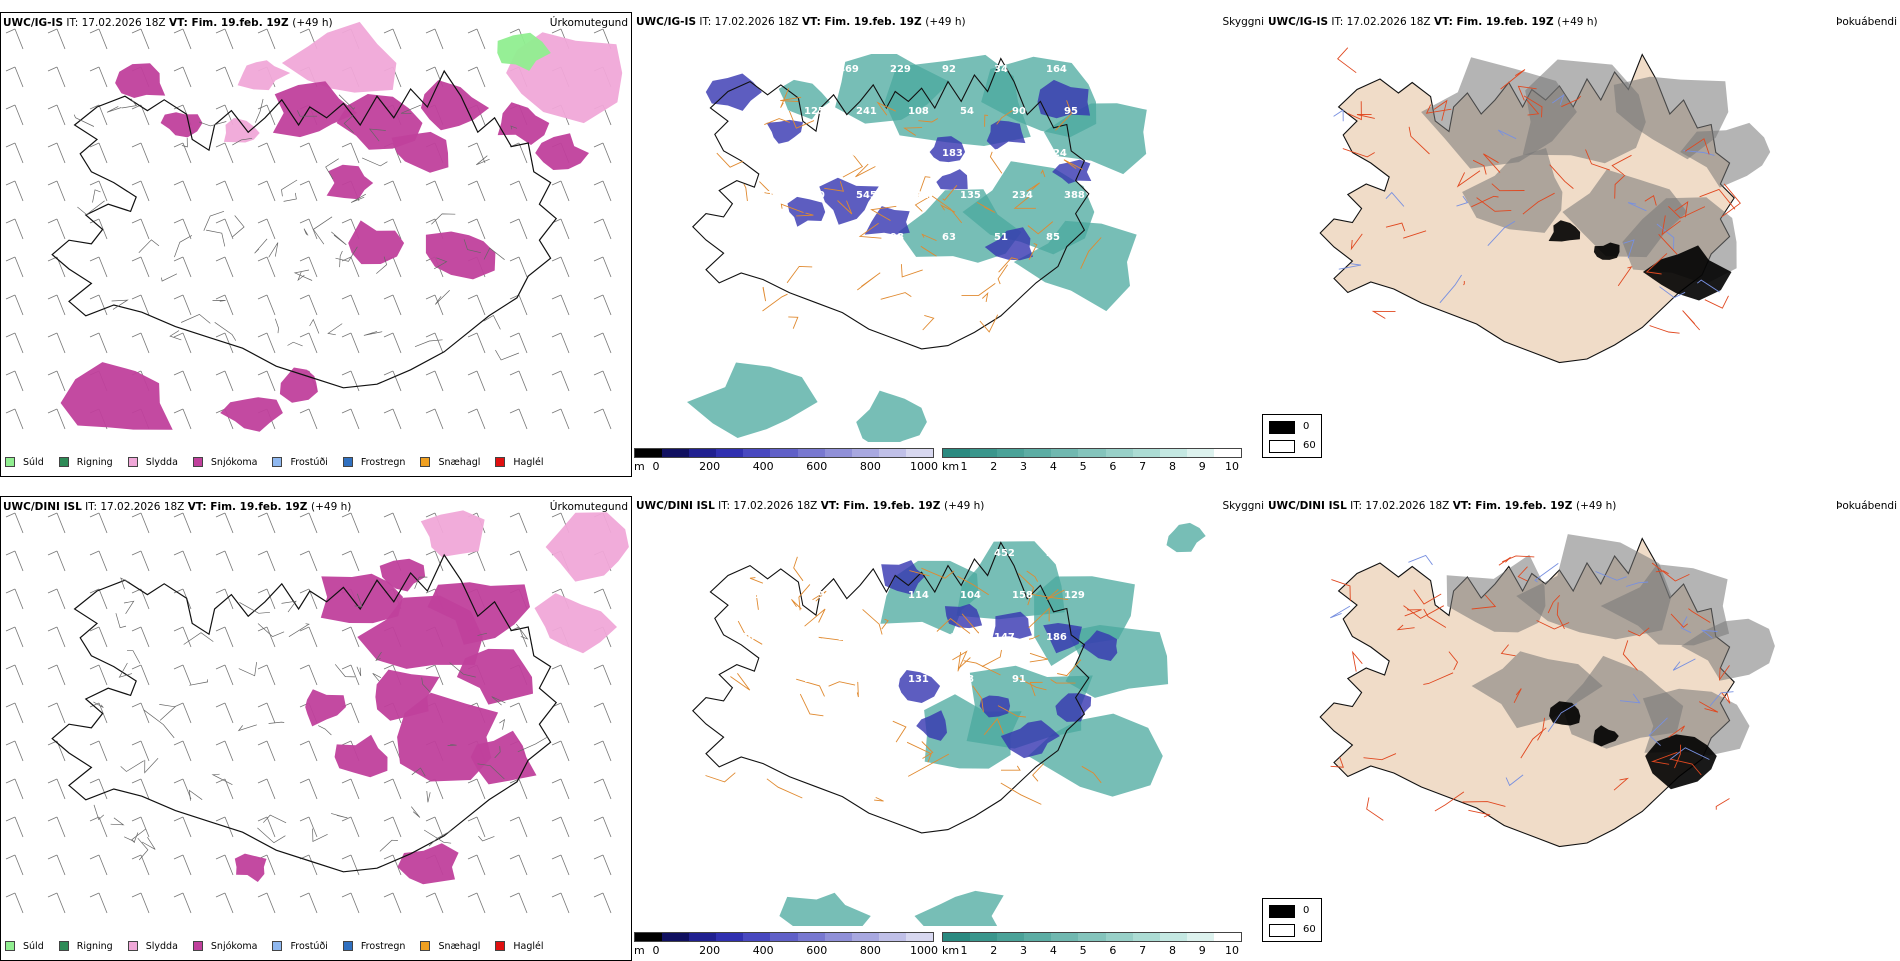  I want to click on legend-label: Frostúði, so click(309, 946).